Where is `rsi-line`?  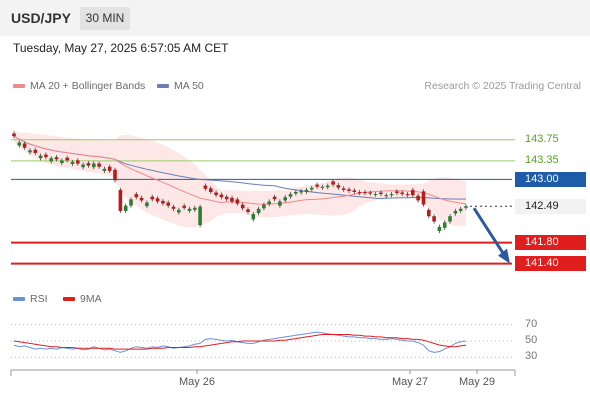 rsi-line is located at coordinates (240, 342).